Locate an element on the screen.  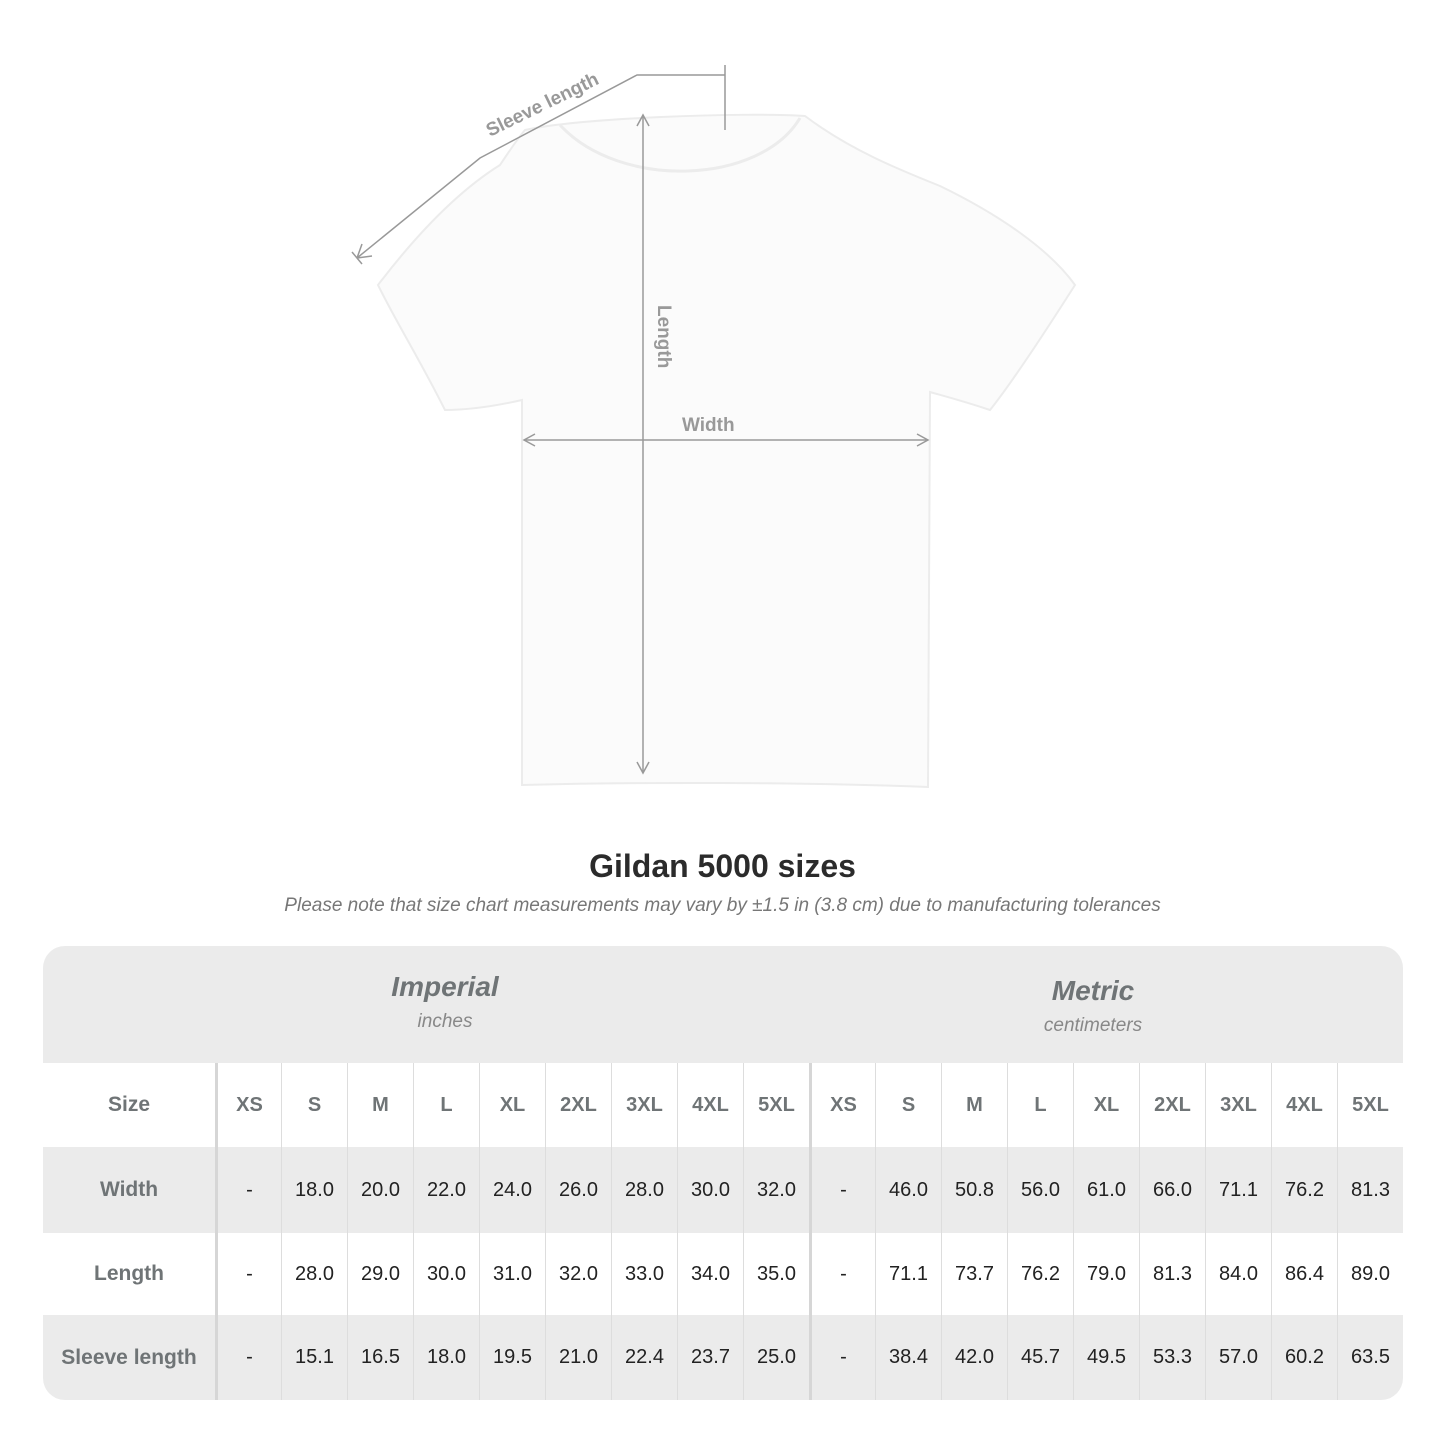
row-label: Length is located at coordinates (129, 1273).